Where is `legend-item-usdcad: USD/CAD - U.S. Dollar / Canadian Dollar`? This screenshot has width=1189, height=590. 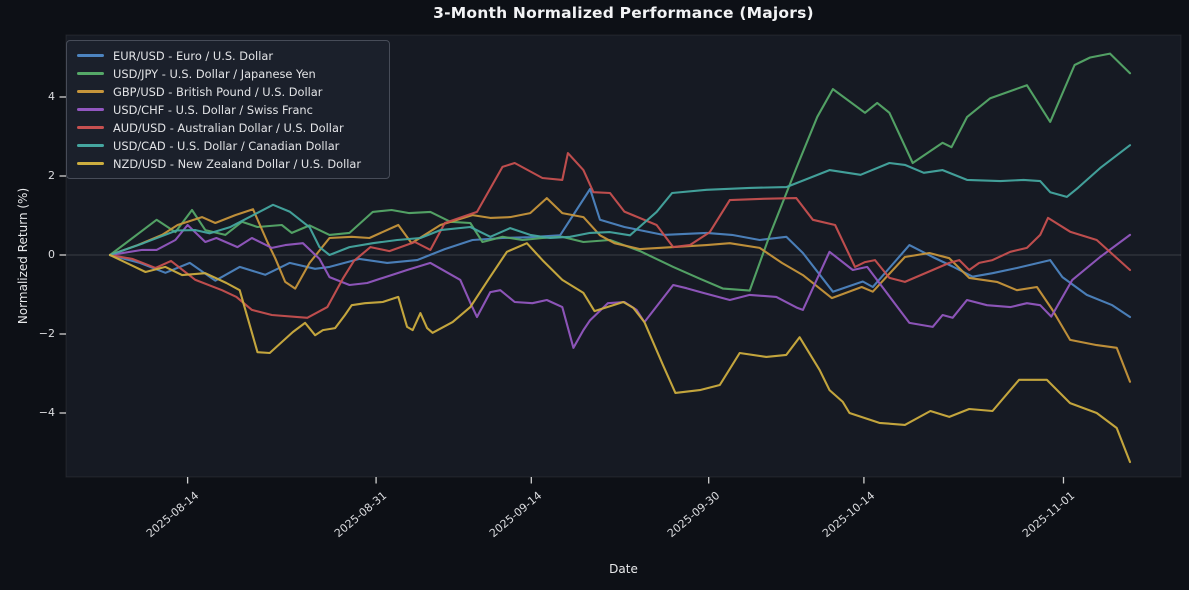 legend-item-usdcad: USD/CAD - U.S. Dollar / Canadian Dollar is located at coordinates (228, 145).